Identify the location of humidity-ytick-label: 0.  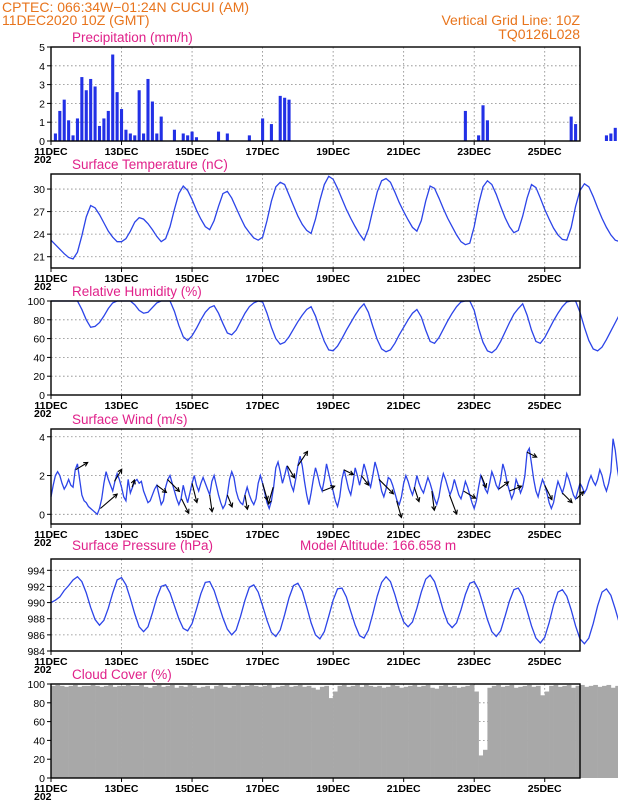
(42, 396).